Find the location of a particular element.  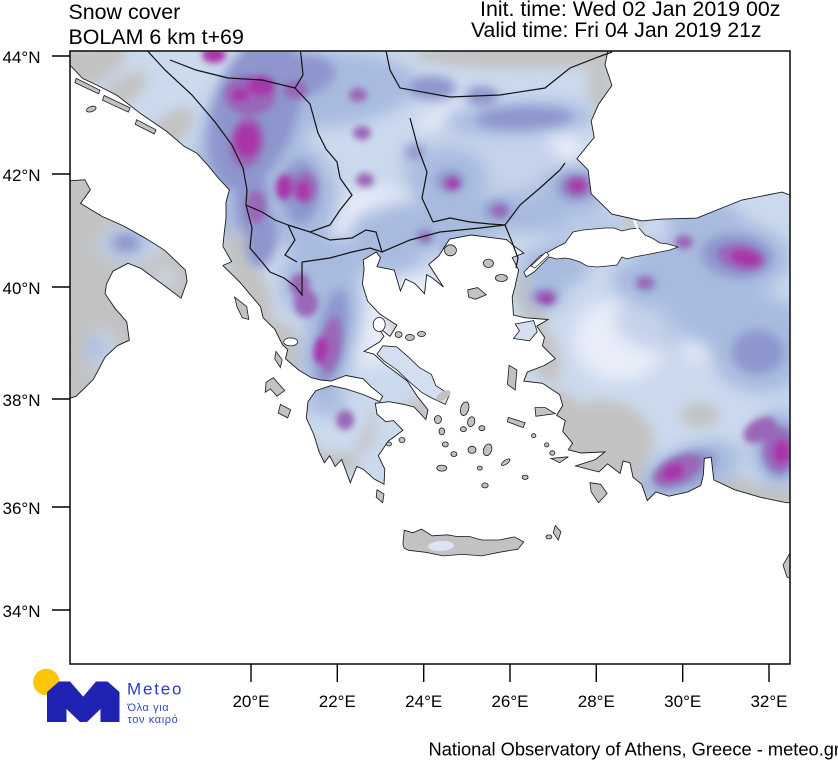

svg-text: Snow cover is located at coordinates (125, 12).